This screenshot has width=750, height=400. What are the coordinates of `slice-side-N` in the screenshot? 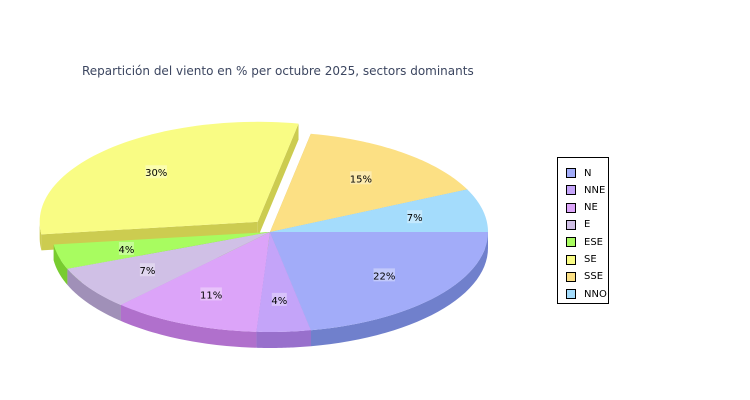 It's located at (399, 289).